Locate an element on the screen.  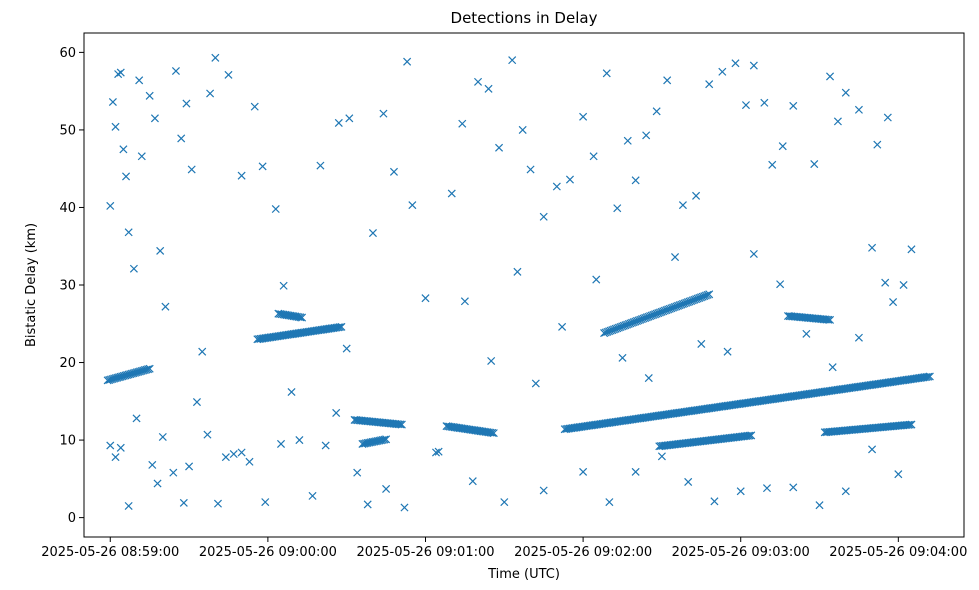
x-tick-label: 2025-05-26 09:00:00 is located at coordinates (268, 552).